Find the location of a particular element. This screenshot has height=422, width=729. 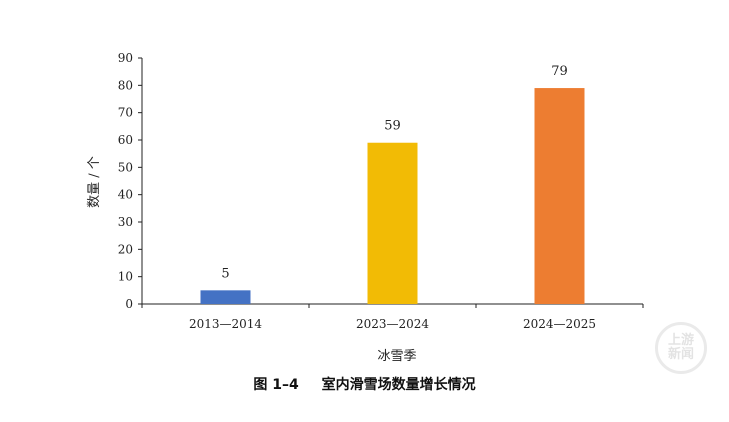

x-tick-label: 2024—2025 is located at coordinates (559, 324).